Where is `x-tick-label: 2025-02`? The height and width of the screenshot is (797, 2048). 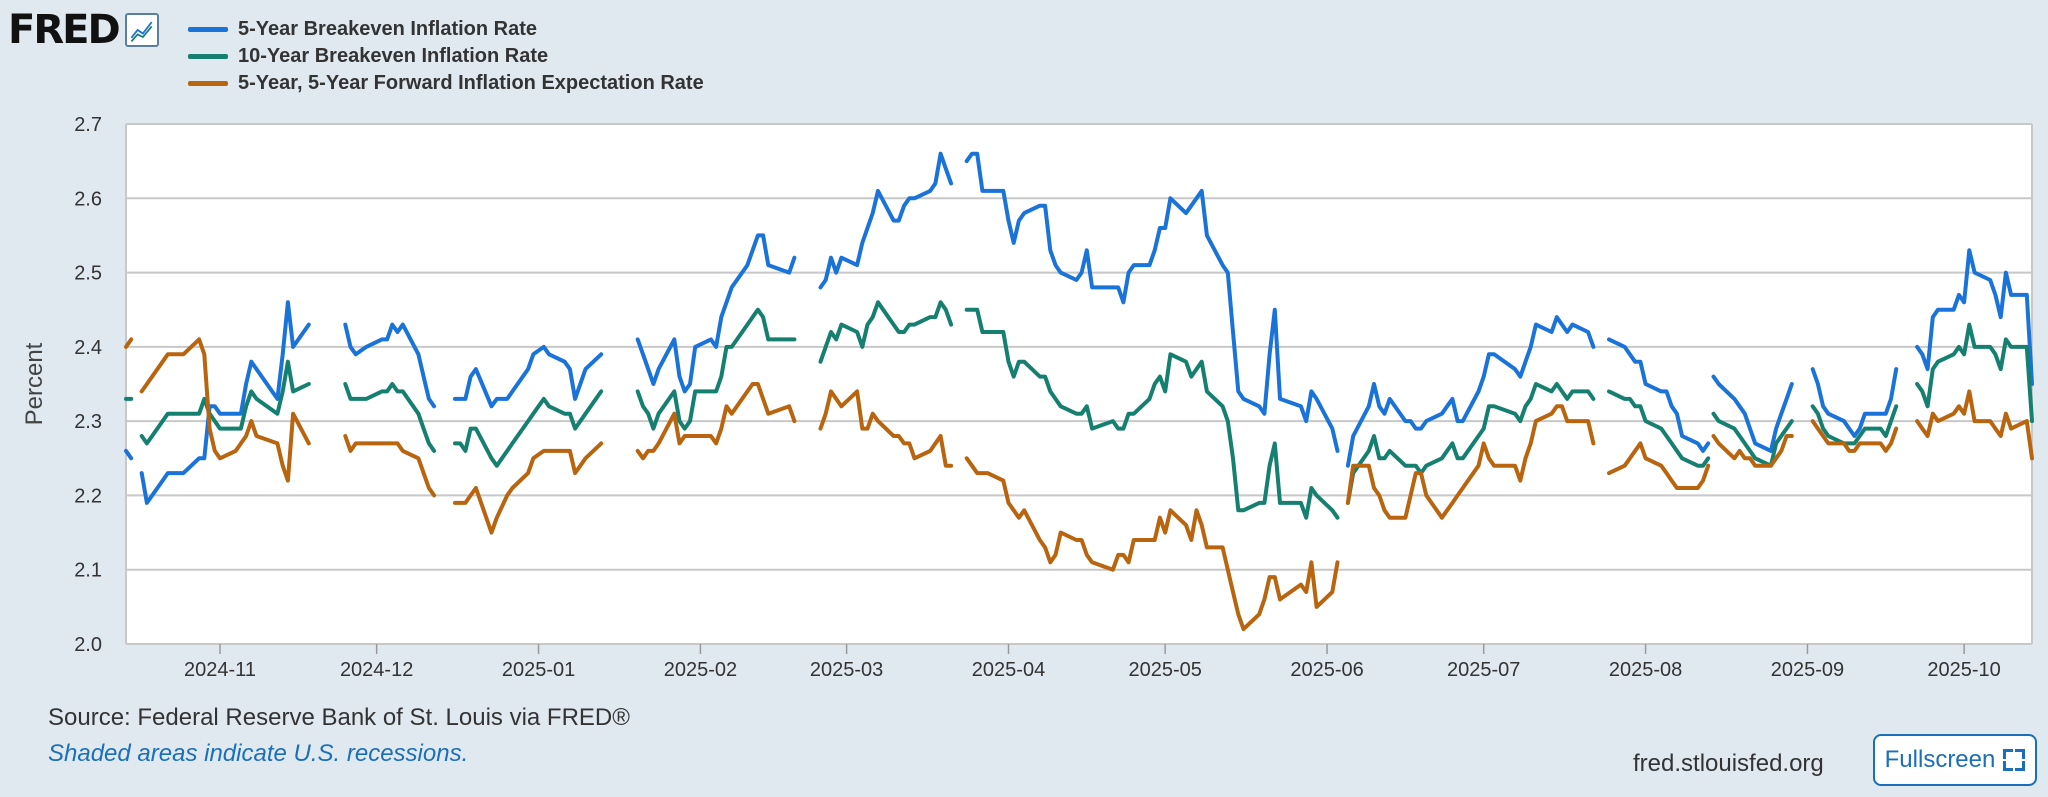
x-tick-label: 2025-02 is located at coordinates (700, 670).